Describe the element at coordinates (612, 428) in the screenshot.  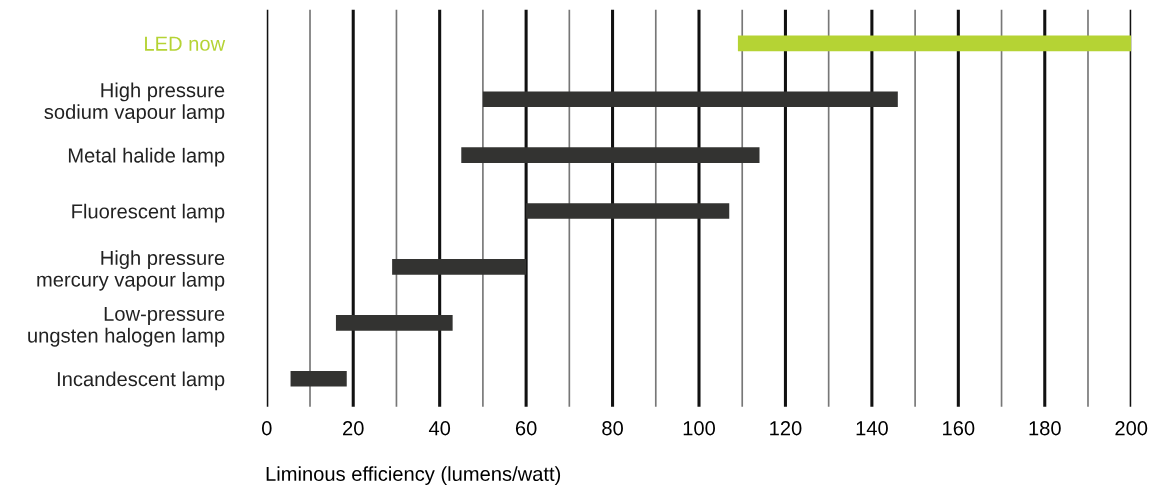
I see `x-tick-label: 80` at that location.